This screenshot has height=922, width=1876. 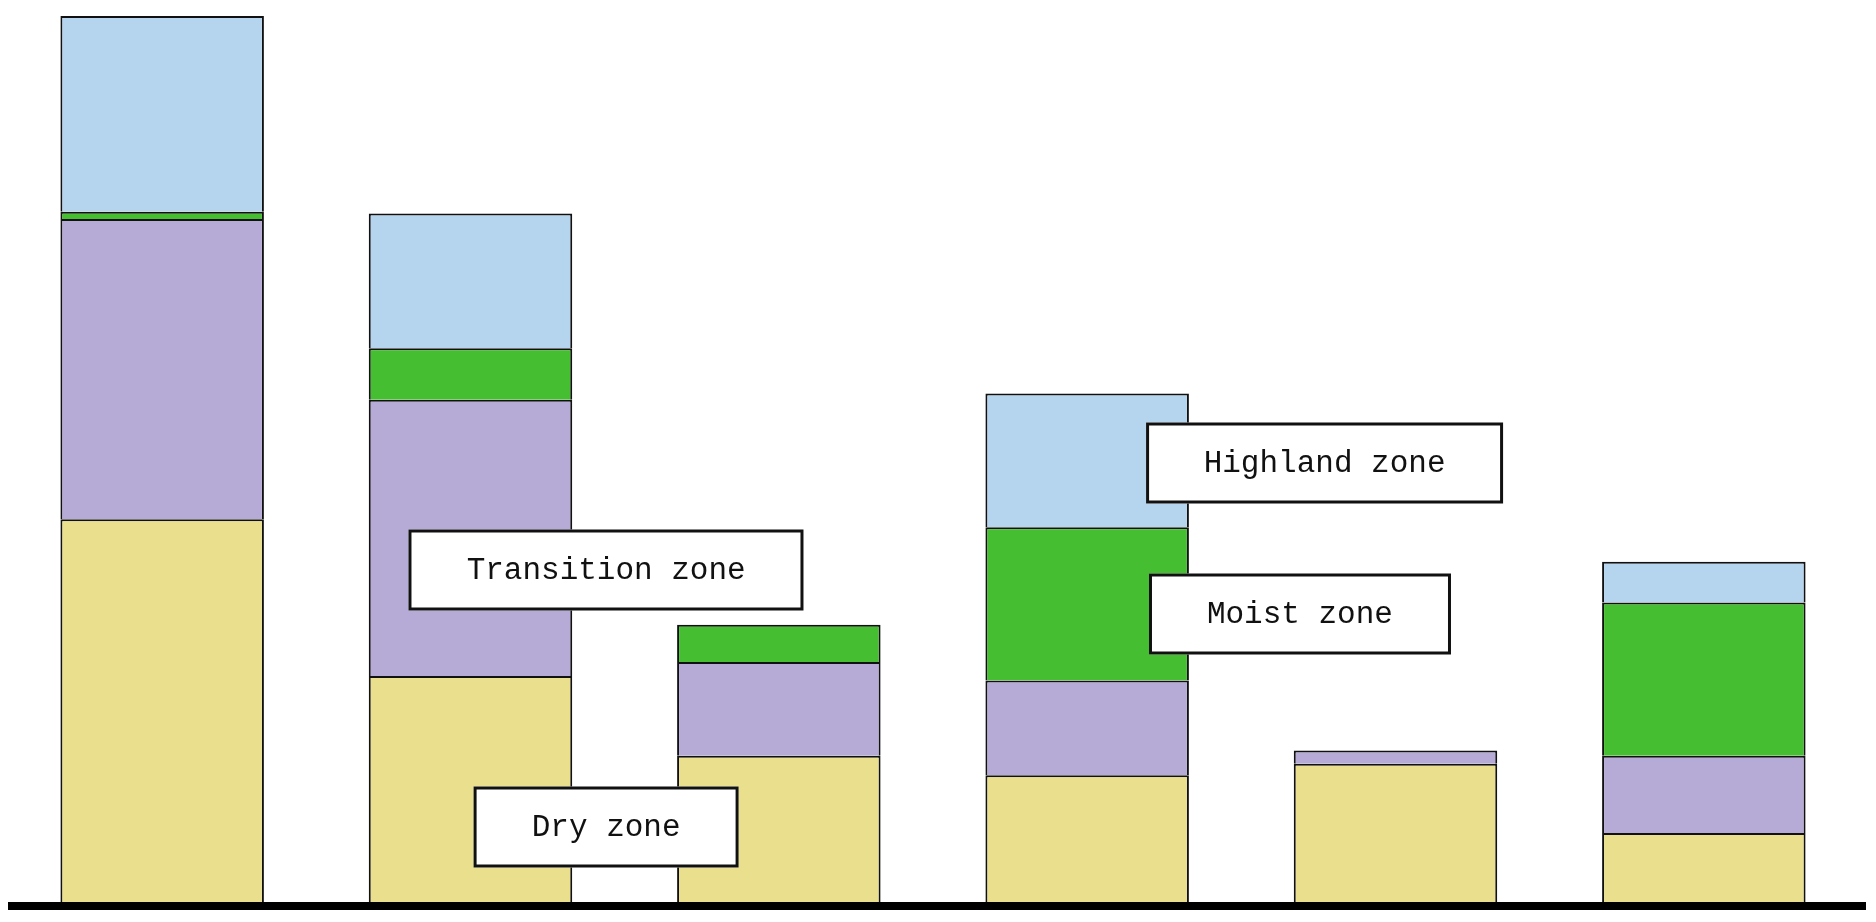 I want to click on label-frame: Transition zone, so click(x=606, y=570).